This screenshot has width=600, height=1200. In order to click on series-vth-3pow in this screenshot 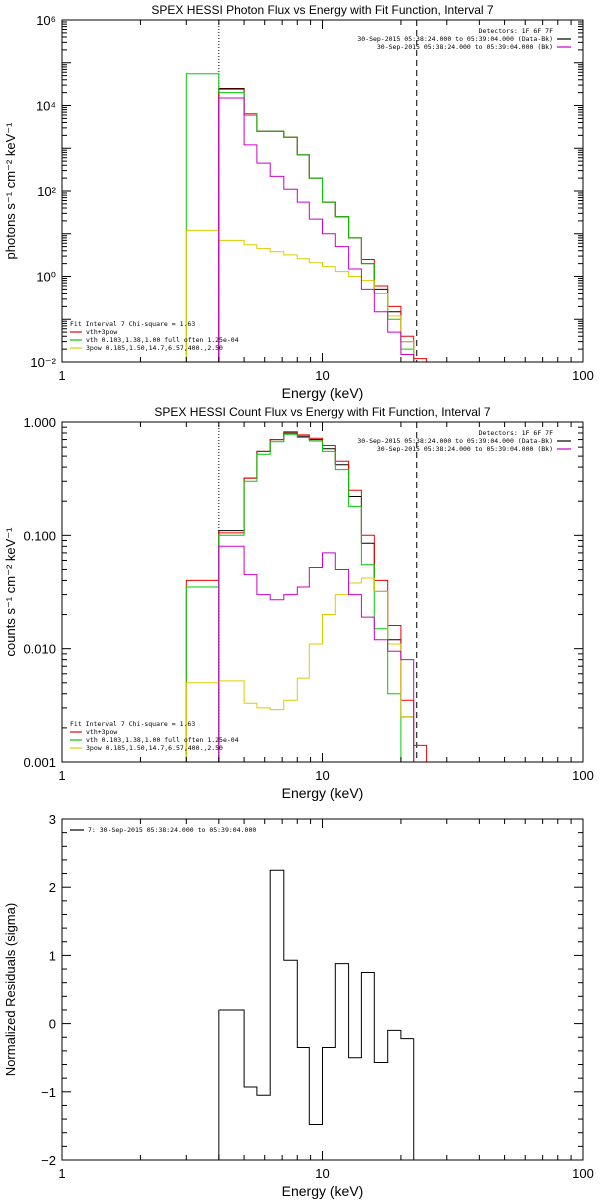, I will do `click(306, 596)`.